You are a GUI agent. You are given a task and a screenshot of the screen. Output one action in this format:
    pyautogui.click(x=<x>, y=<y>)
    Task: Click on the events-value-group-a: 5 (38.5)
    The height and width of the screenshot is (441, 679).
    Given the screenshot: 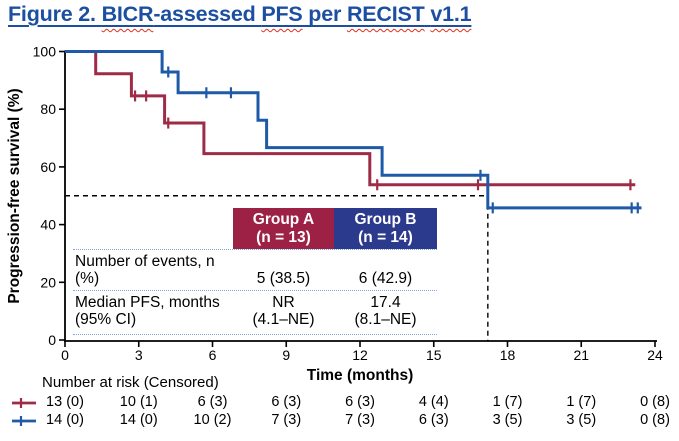 What is the action you would take?
    pyautogui.click(x=283, y=278)
    